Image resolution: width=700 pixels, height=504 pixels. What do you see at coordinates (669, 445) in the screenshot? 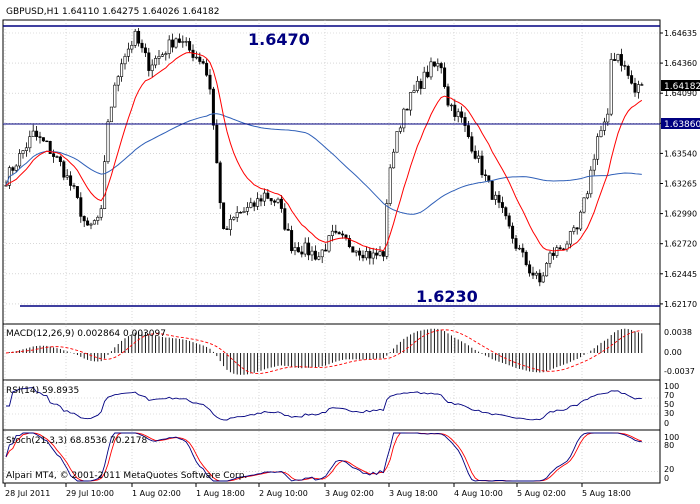
I see `stoch-axis-label: 80` at bounding box center [669, 445].